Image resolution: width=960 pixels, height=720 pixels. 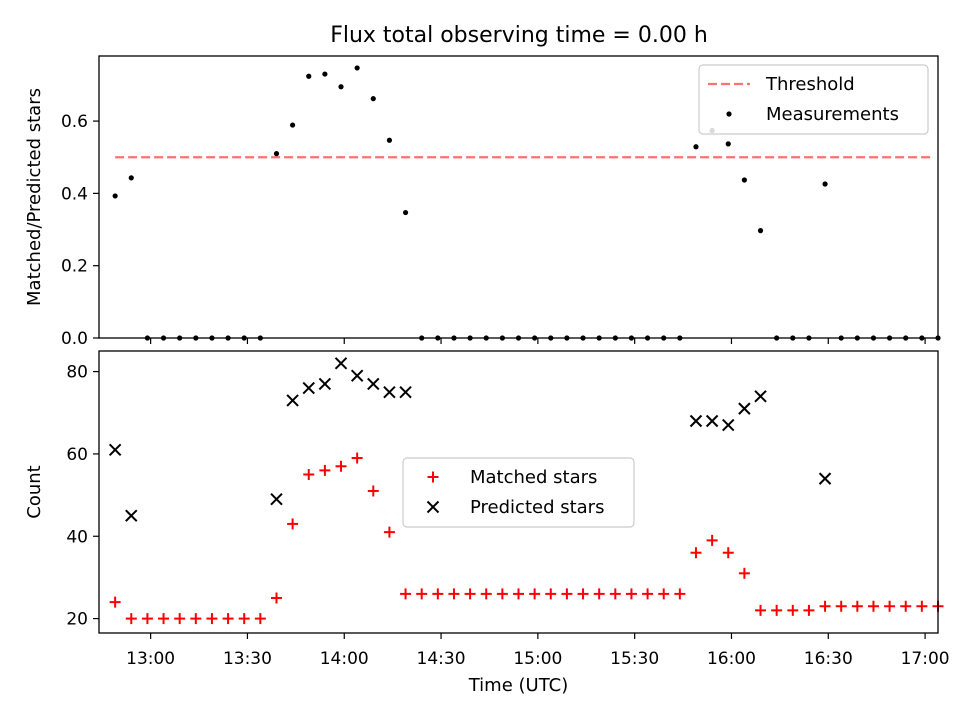 What do you see at coordinates (74, 194) in the screenshot?
I see `y-tick-label: 0.4` at bounding box center [74, 194].